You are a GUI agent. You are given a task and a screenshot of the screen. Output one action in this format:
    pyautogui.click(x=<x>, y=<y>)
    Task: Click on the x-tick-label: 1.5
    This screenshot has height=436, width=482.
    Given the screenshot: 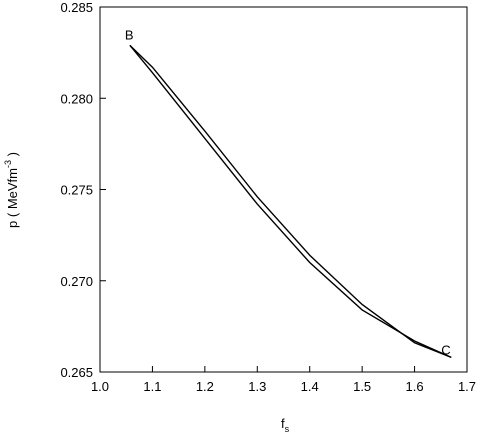 What is the action you would take?
    pyautogui.click(x=362, y=386)
    